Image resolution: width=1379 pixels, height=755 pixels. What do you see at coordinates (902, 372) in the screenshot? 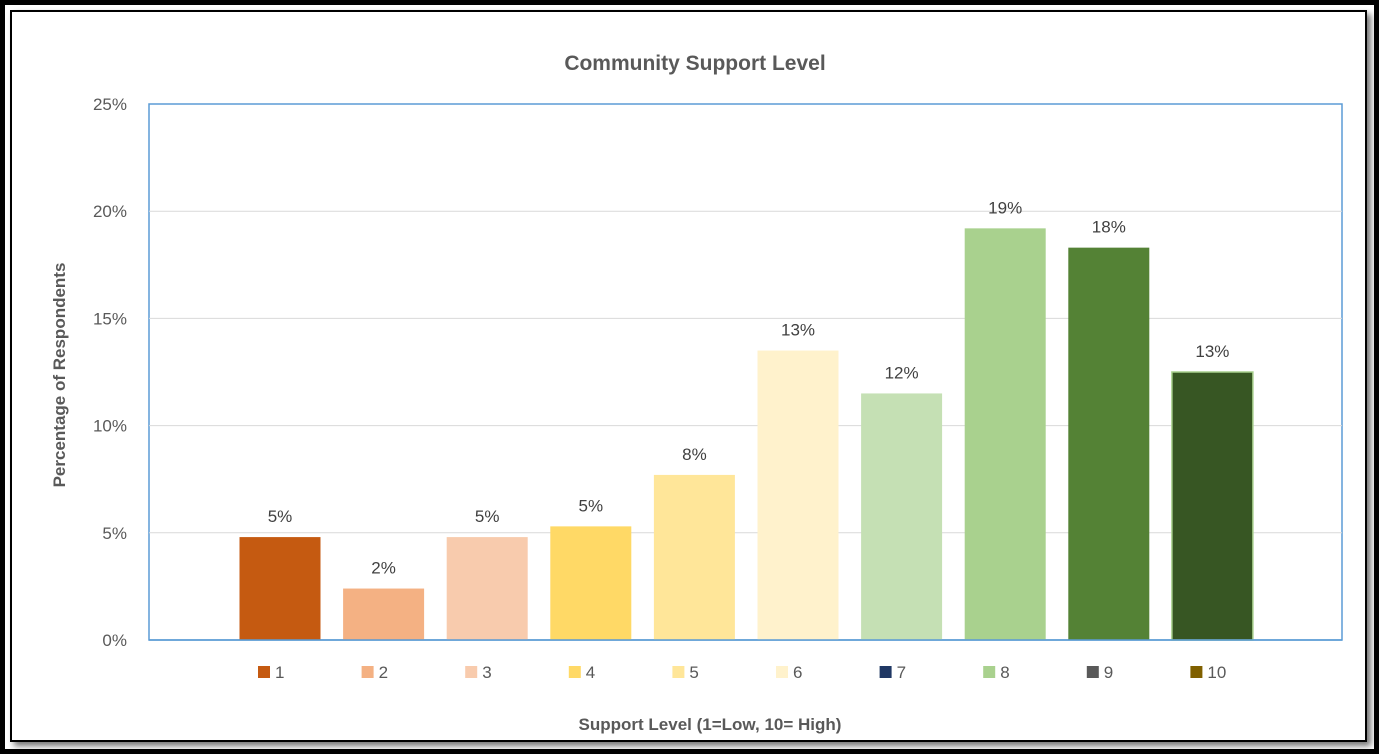
I see `data-label-7: 12%` at bounding box center [902, 372].